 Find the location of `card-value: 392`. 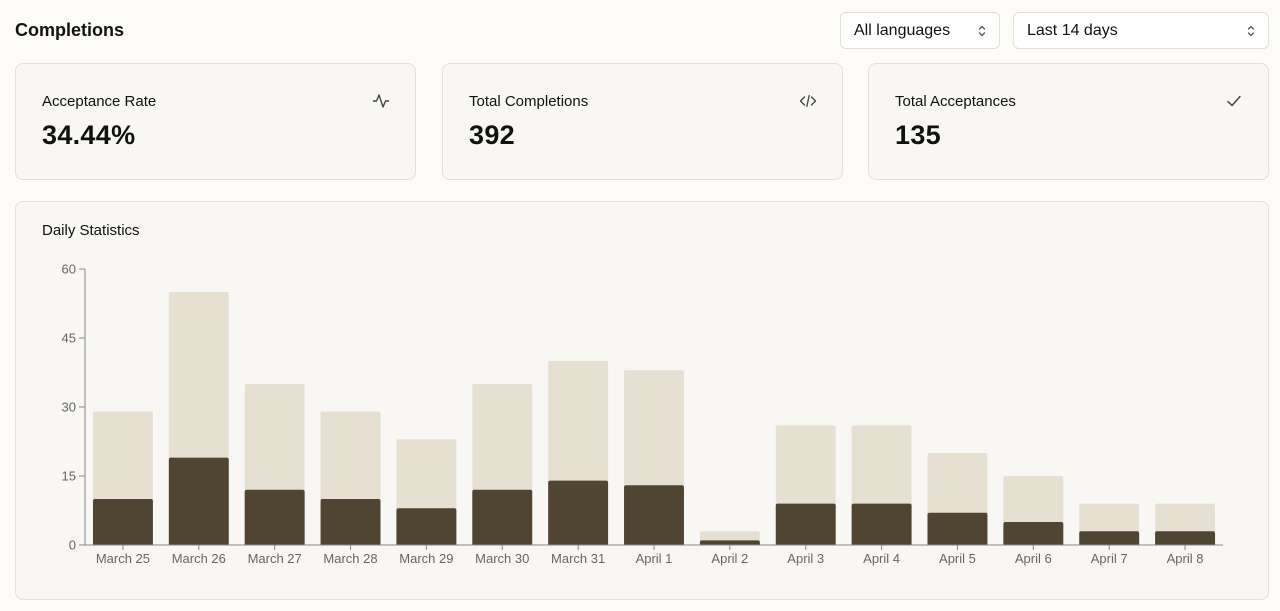

card-value: 392 is located at coordinates (492, 135).